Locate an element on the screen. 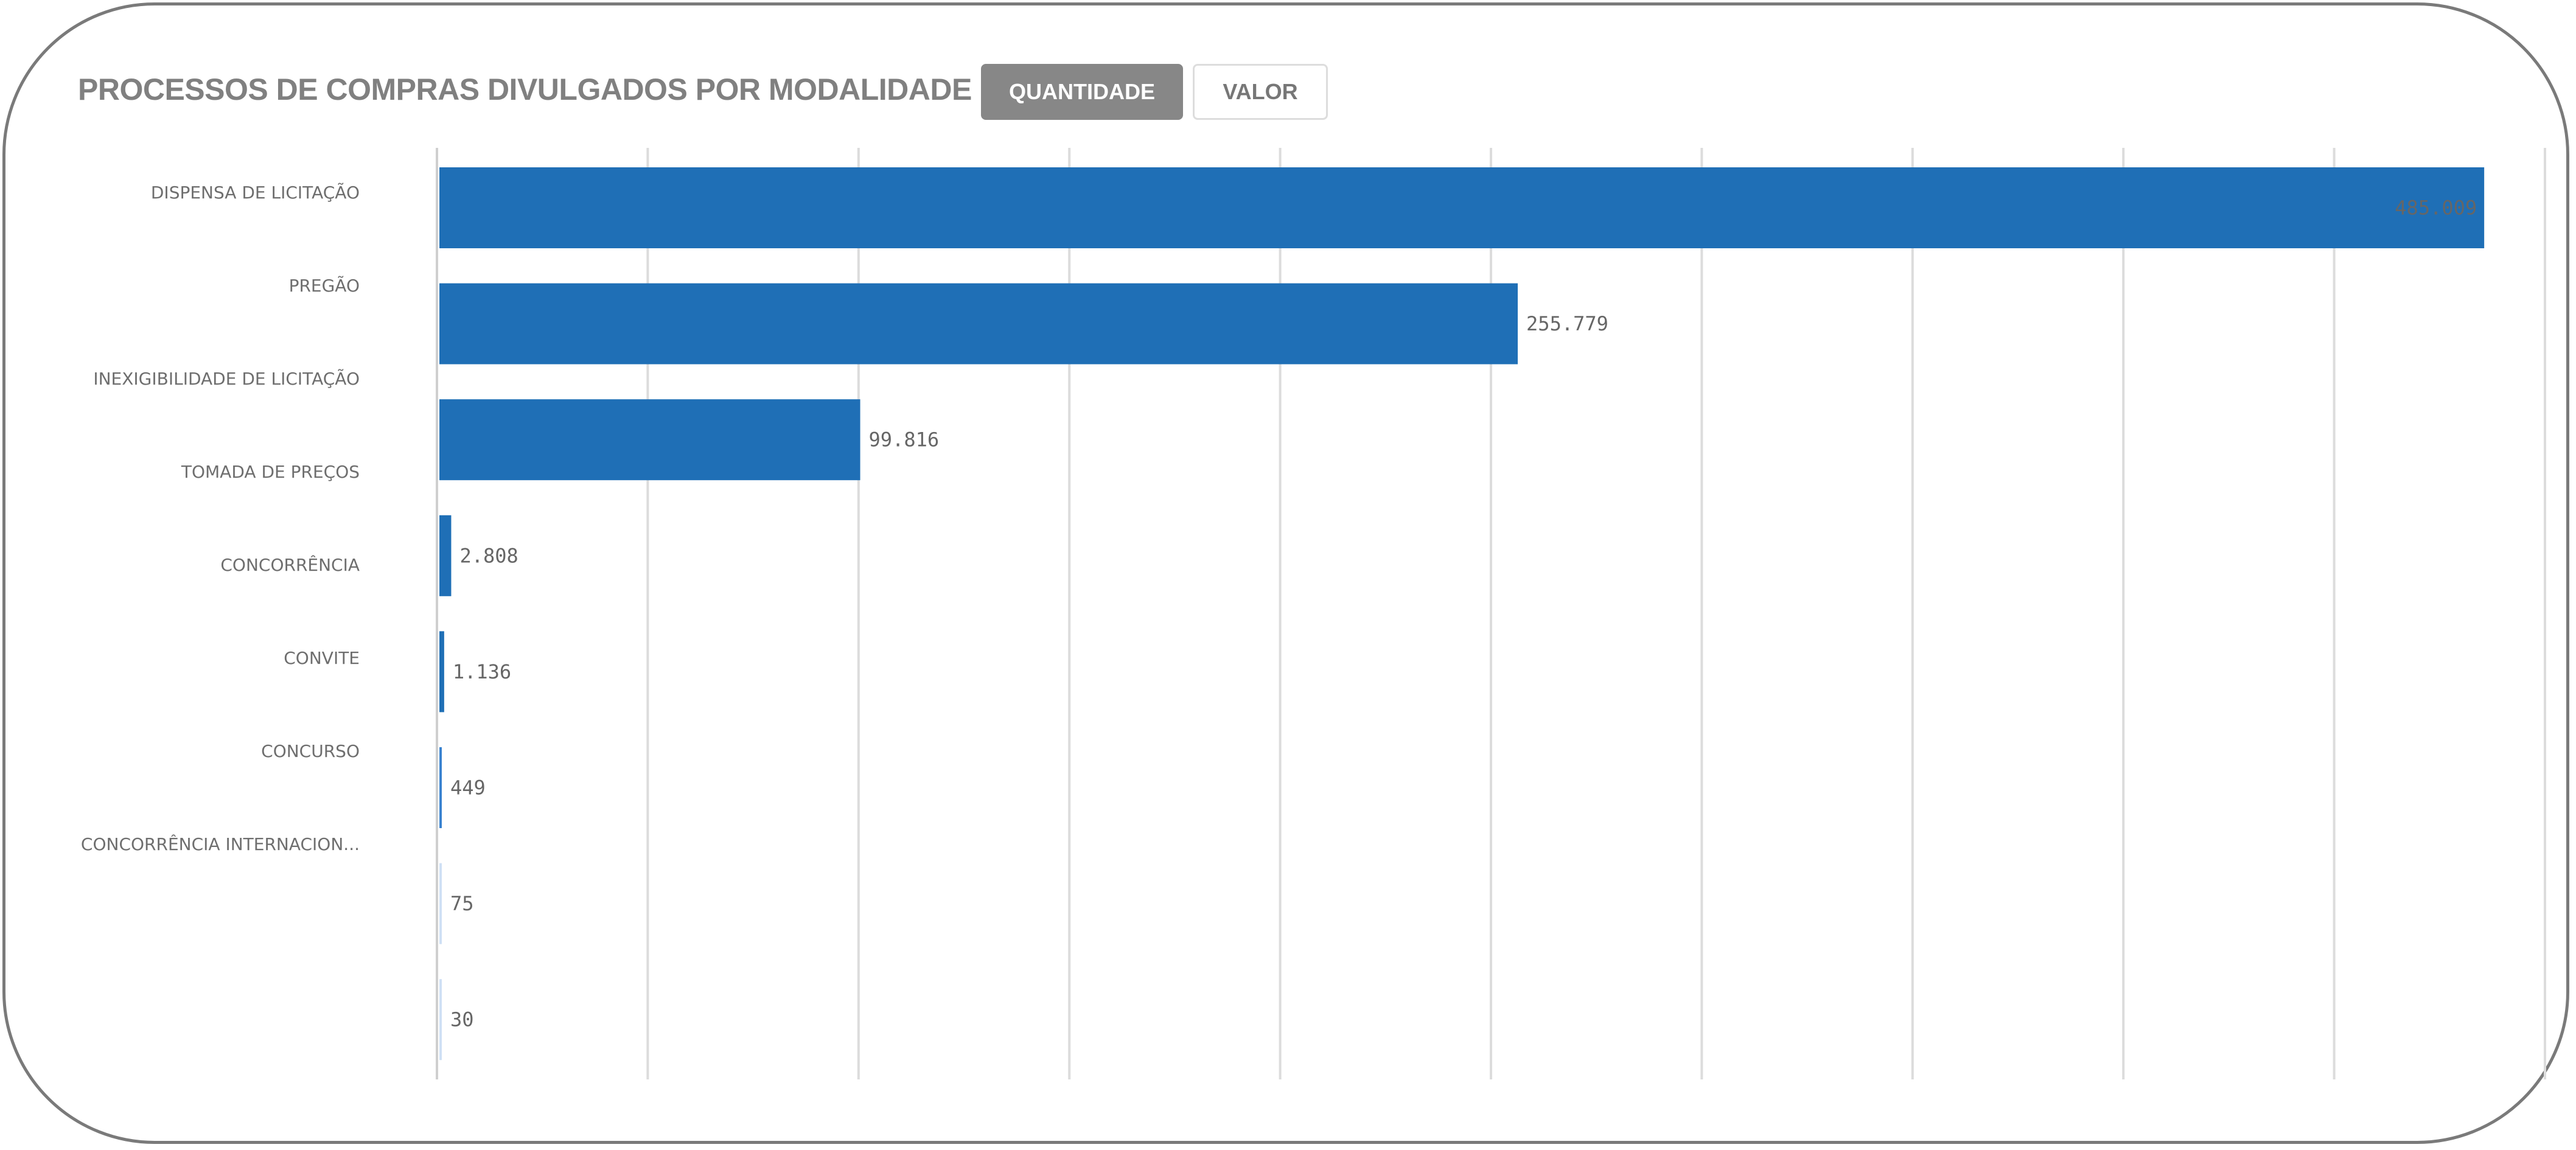 The height and width of the screenshot is (1150, 2576). category-label: CONCURSO is located at coordinates (310, 751).